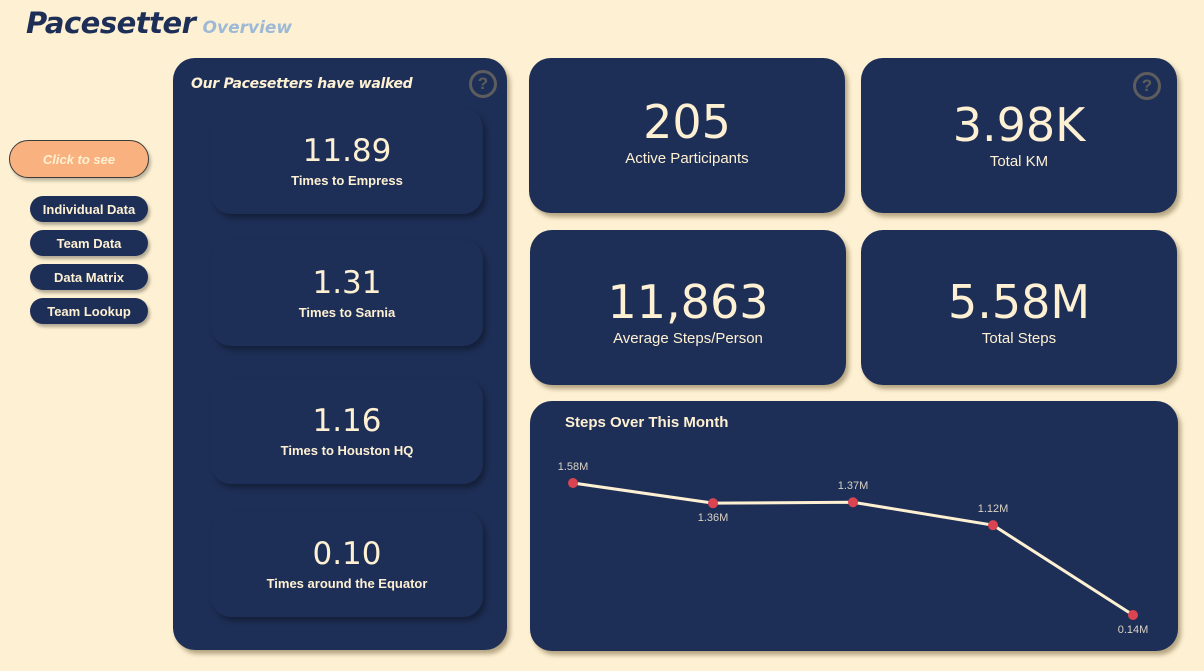  Describe the element at coordinates (1019, 162) in the screenshot. I see `total-km-label: Total KM` at that location.